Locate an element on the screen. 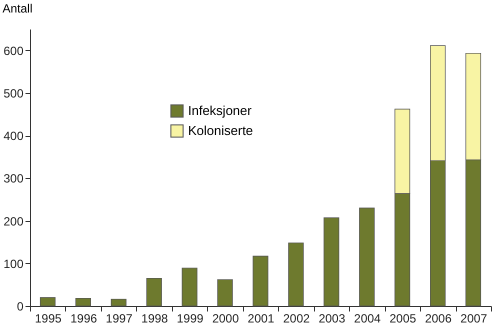 Image resolution: width=500 pixels, height=330 pixels. y-axis-title: Antall is located at coordinates (17, 9).